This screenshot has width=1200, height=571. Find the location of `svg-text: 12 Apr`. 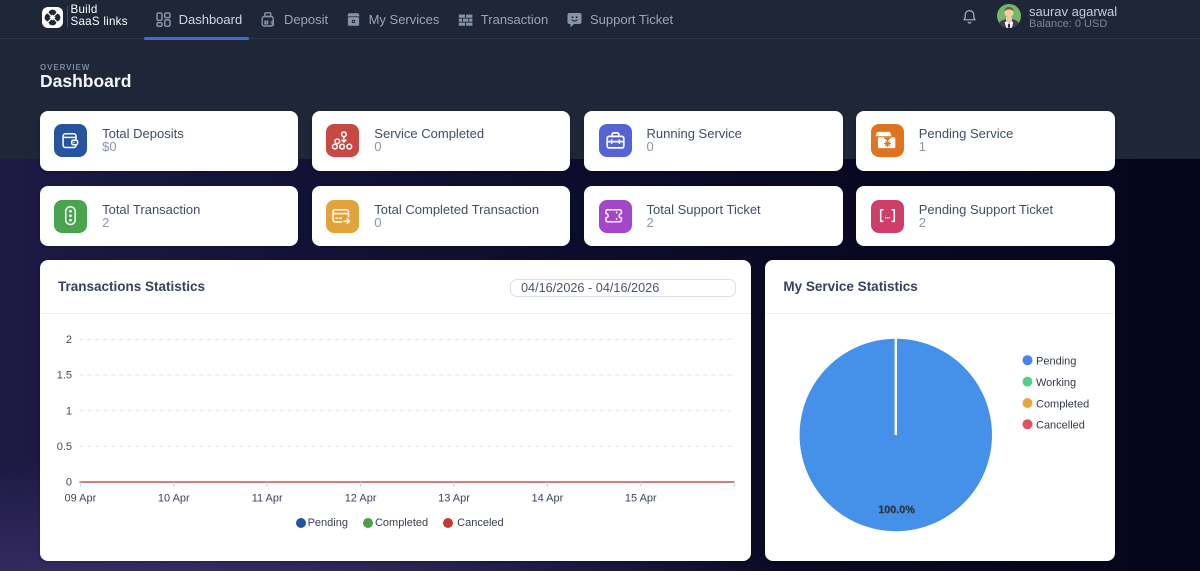

svg-text: 12 Apr is located at coordinates (360, 498).